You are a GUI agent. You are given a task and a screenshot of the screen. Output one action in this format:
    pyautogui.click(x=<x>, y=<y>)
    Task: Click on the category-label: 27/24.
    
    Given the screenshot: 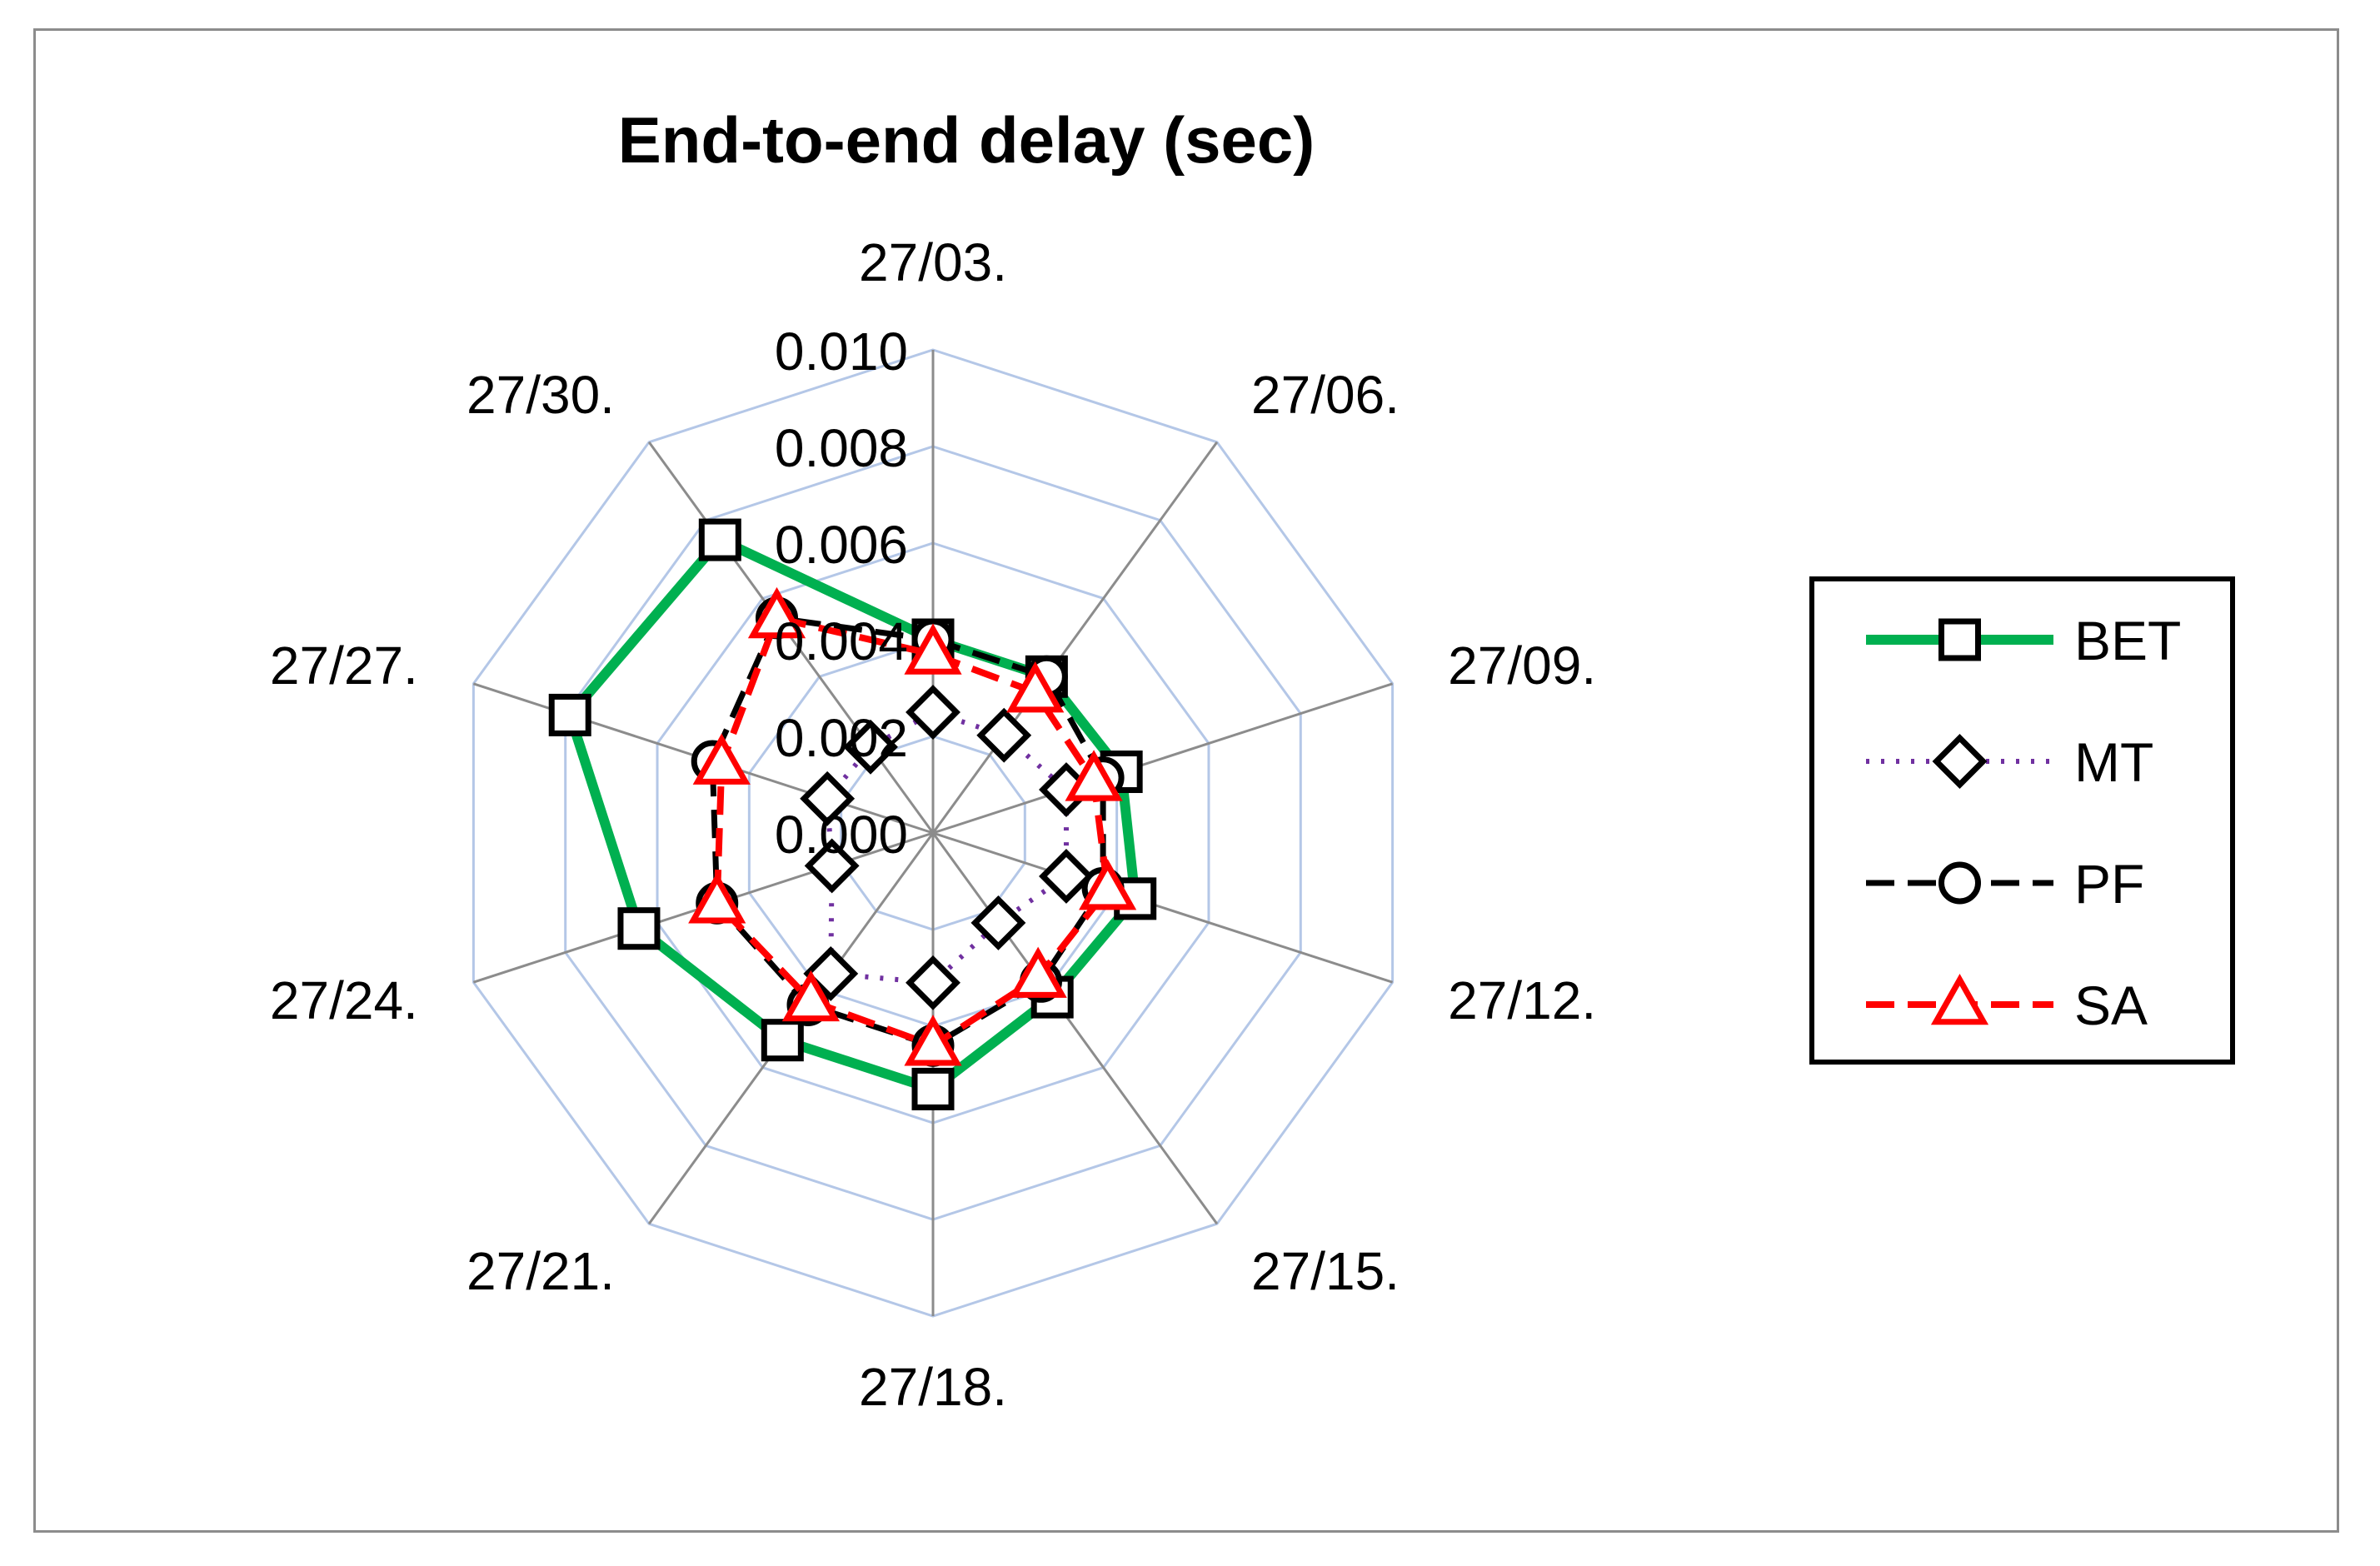 What is the action you would take?
    pyautogui.click(x=344, y=1000)
    